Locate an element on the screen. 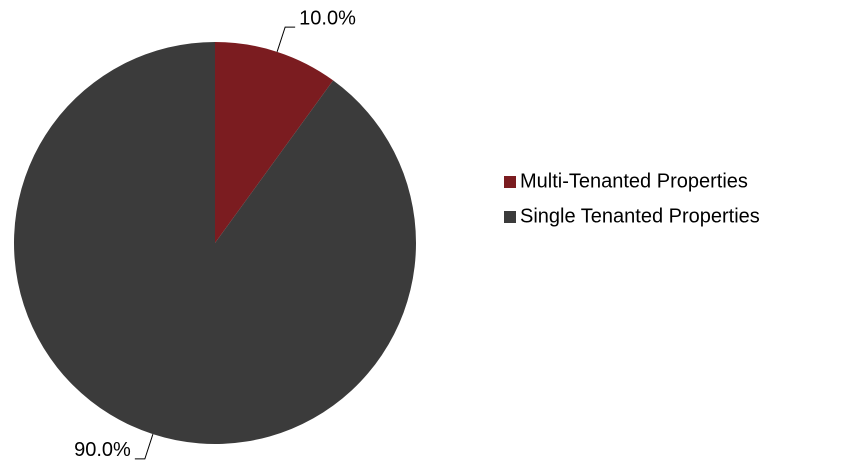 Image resolution: width=850 pixels, height=474 pixels. data-label: 10.0% is located at coordinates (327, 18).